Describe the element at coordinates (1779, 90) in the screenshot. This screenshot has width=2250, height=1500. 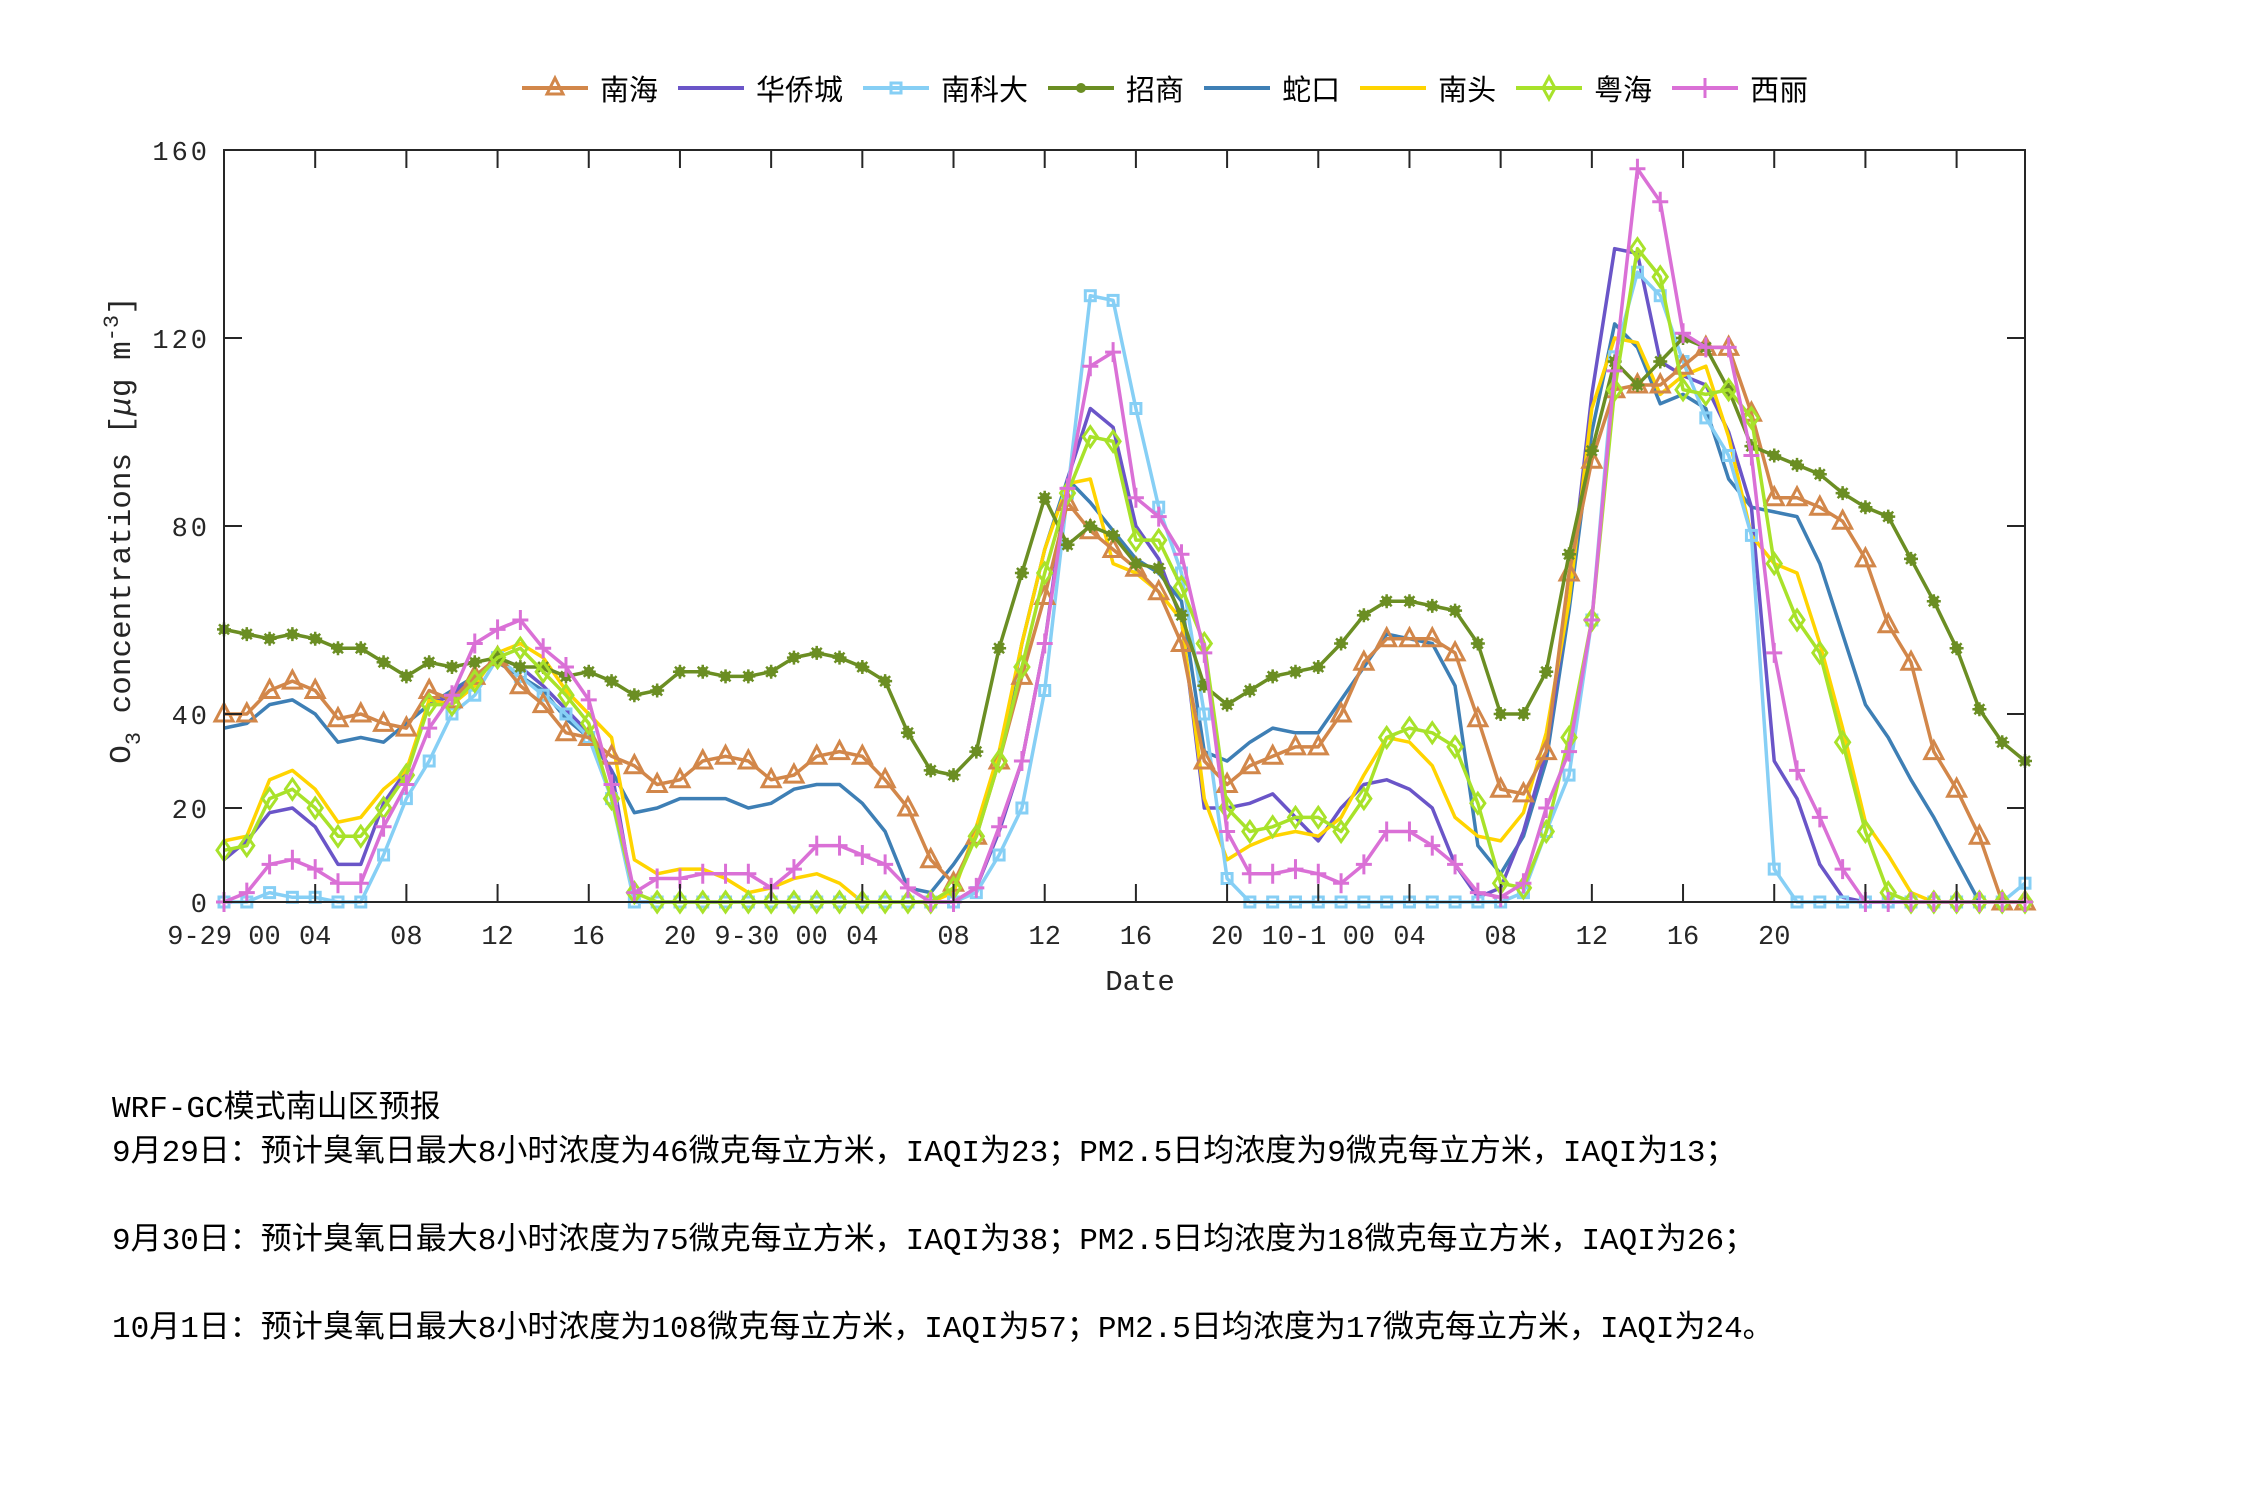
I see `legend-label: 西丽` at that location.